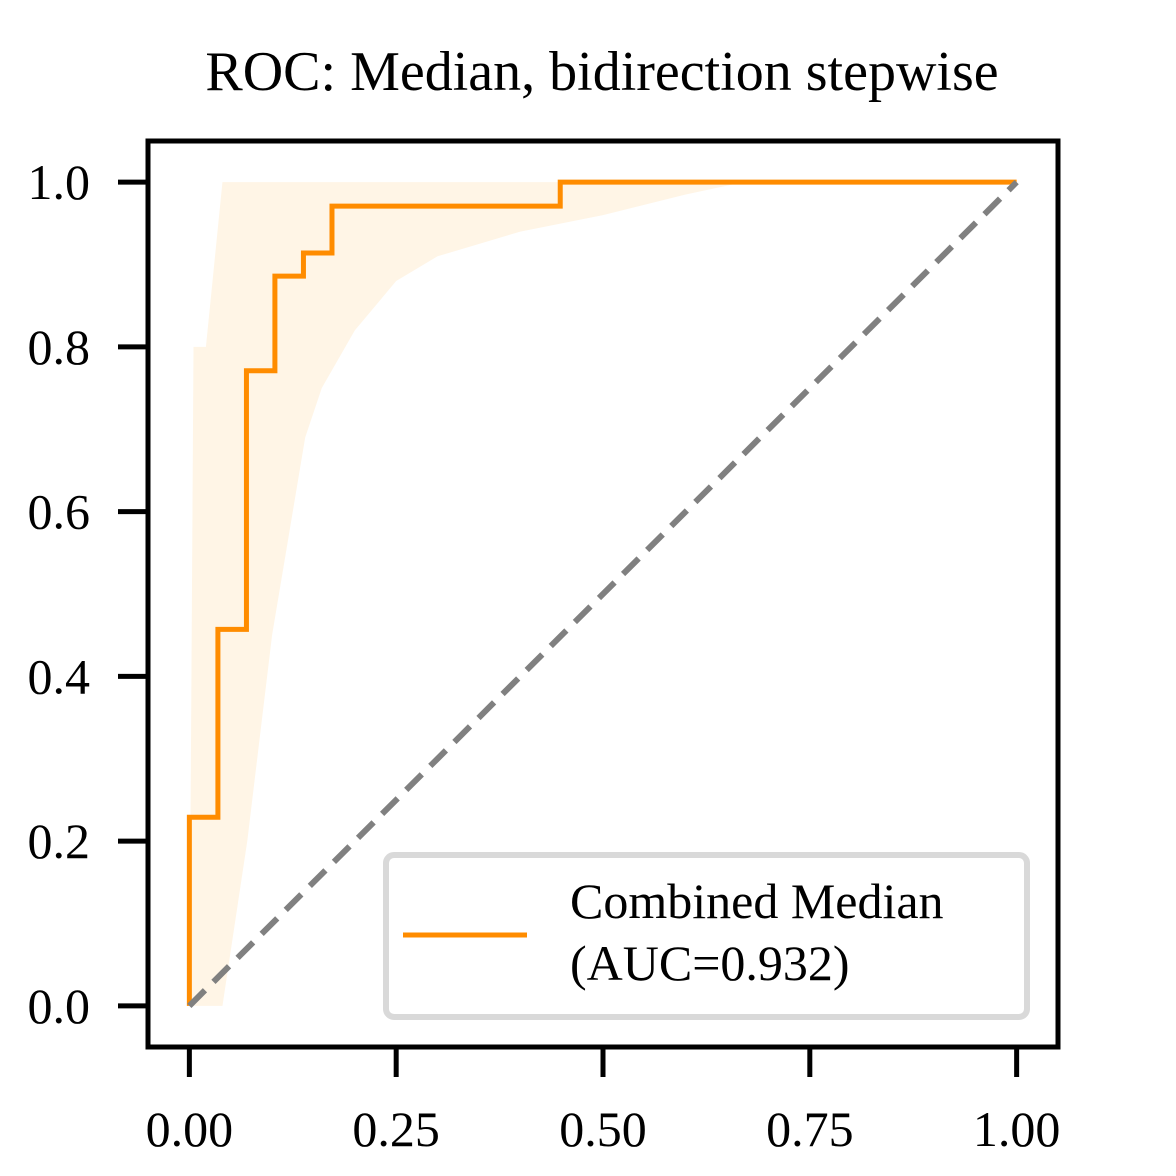 The height and width of the screenshot is (1176, 1176). I want to click on y-tick-label: 1.0, so click(59, 182).